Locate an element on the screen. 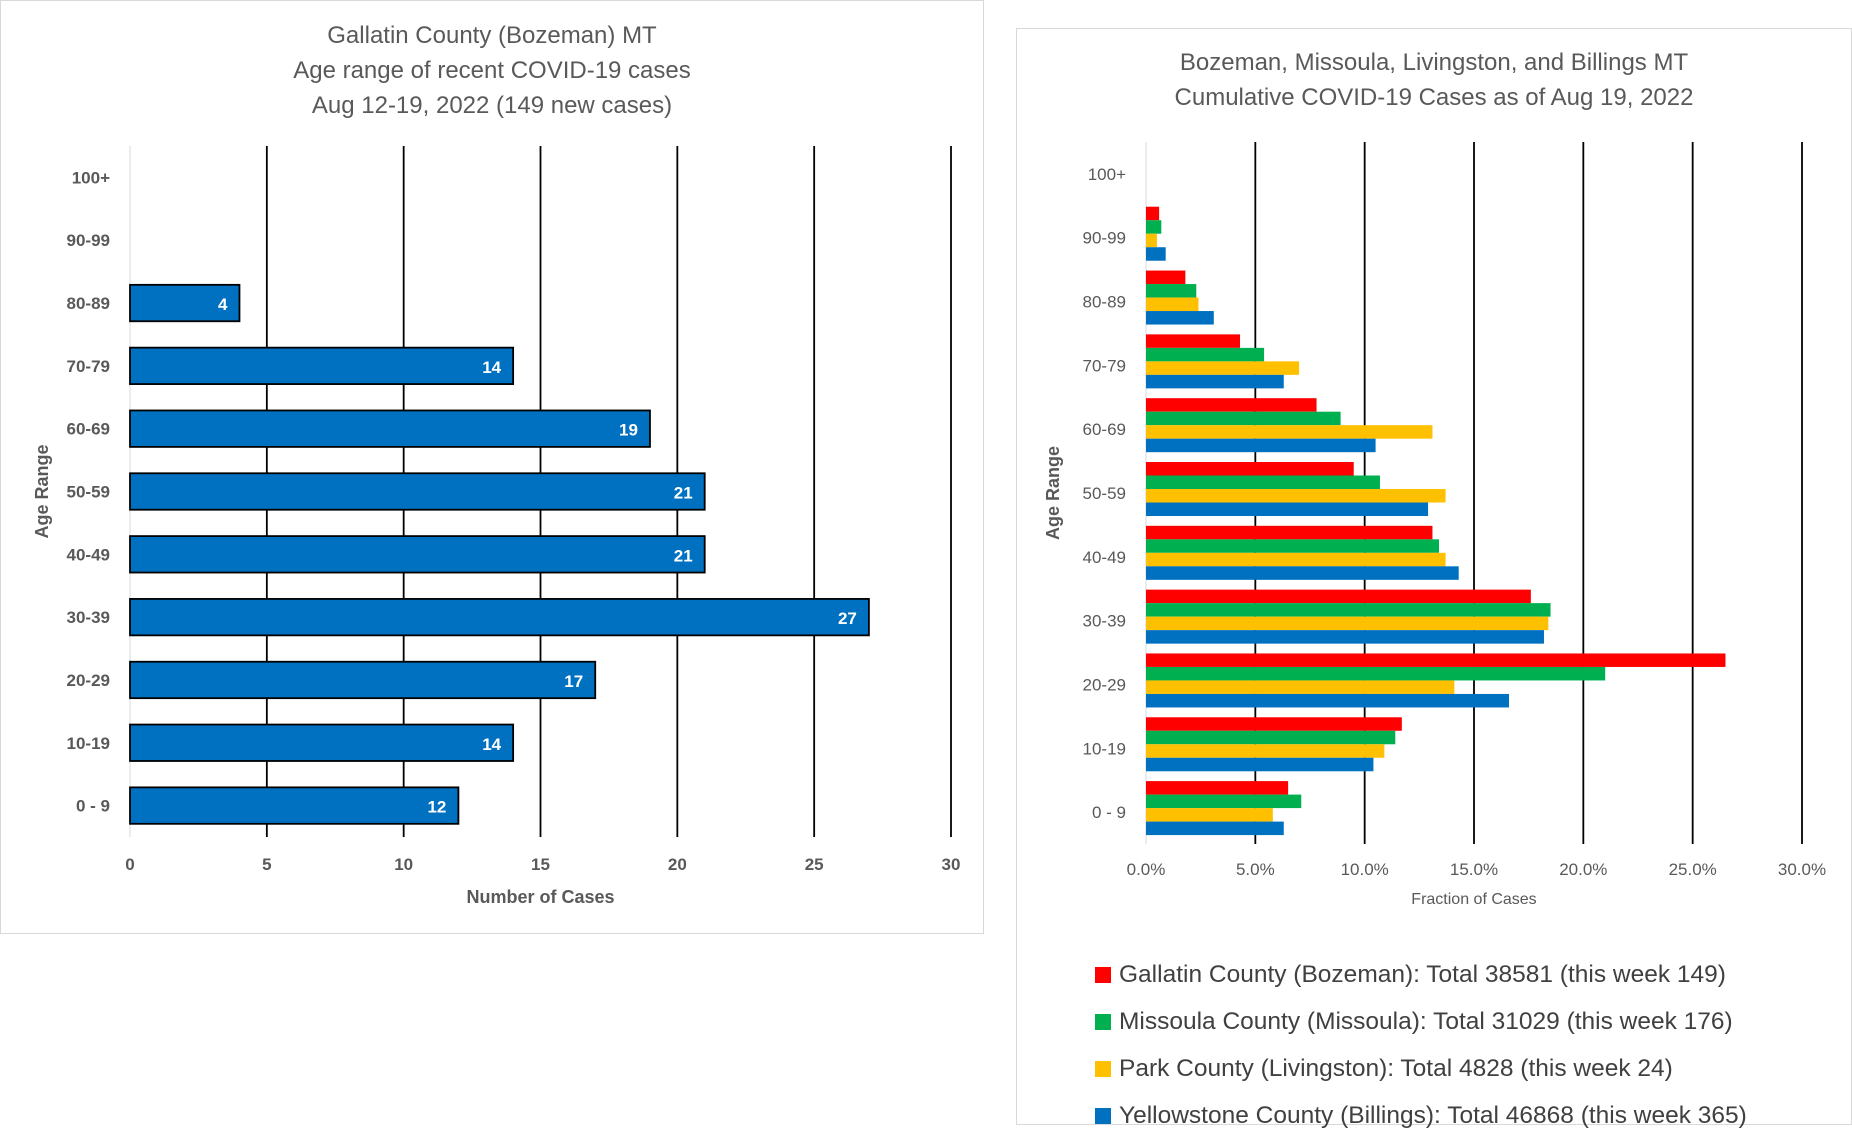 The image size is (1852, 1139). y-tick-label: 30-39 is located at coordinates (88, 617).